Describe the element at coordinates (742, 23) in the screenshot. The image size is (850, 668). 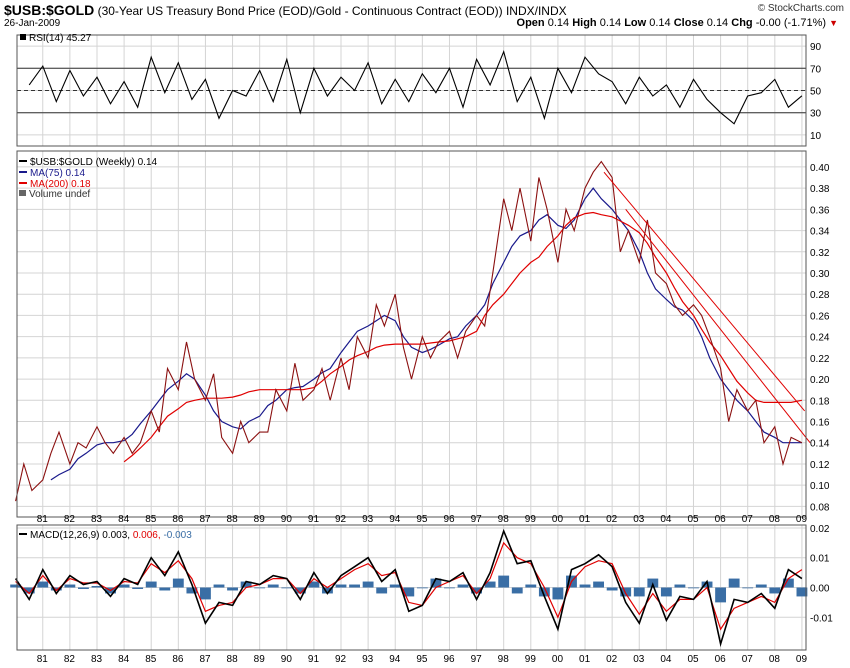
I see `chg-label: Chg` at that location.